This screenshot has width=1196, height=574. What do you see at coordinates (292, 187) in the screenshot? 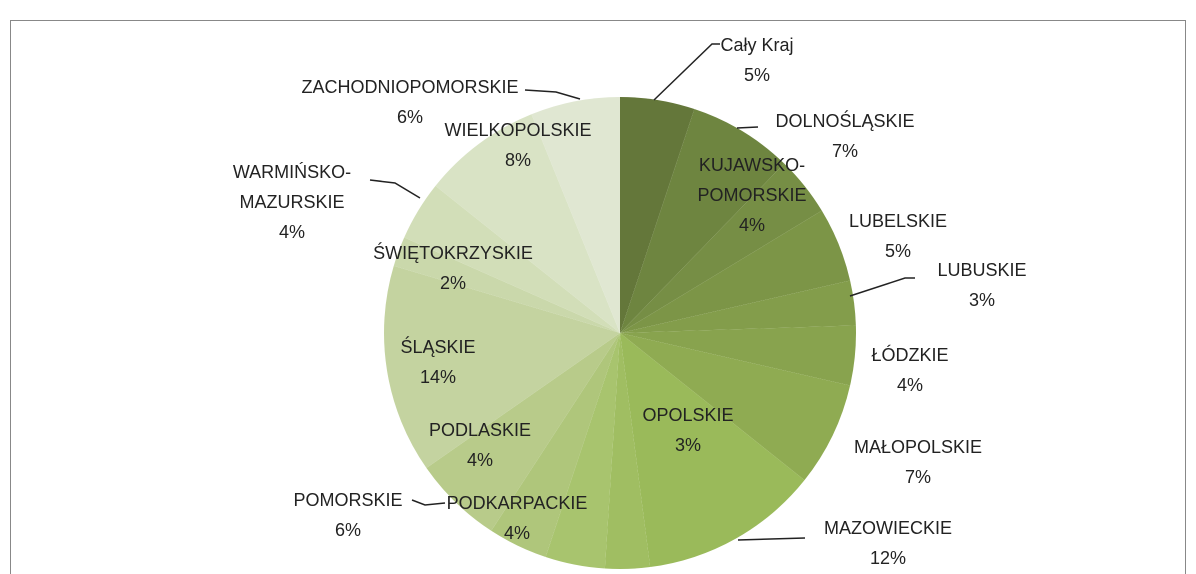
I see `category-label: WARMIŃSKO-MAZURSKIE` at bounding box center [292, 187].